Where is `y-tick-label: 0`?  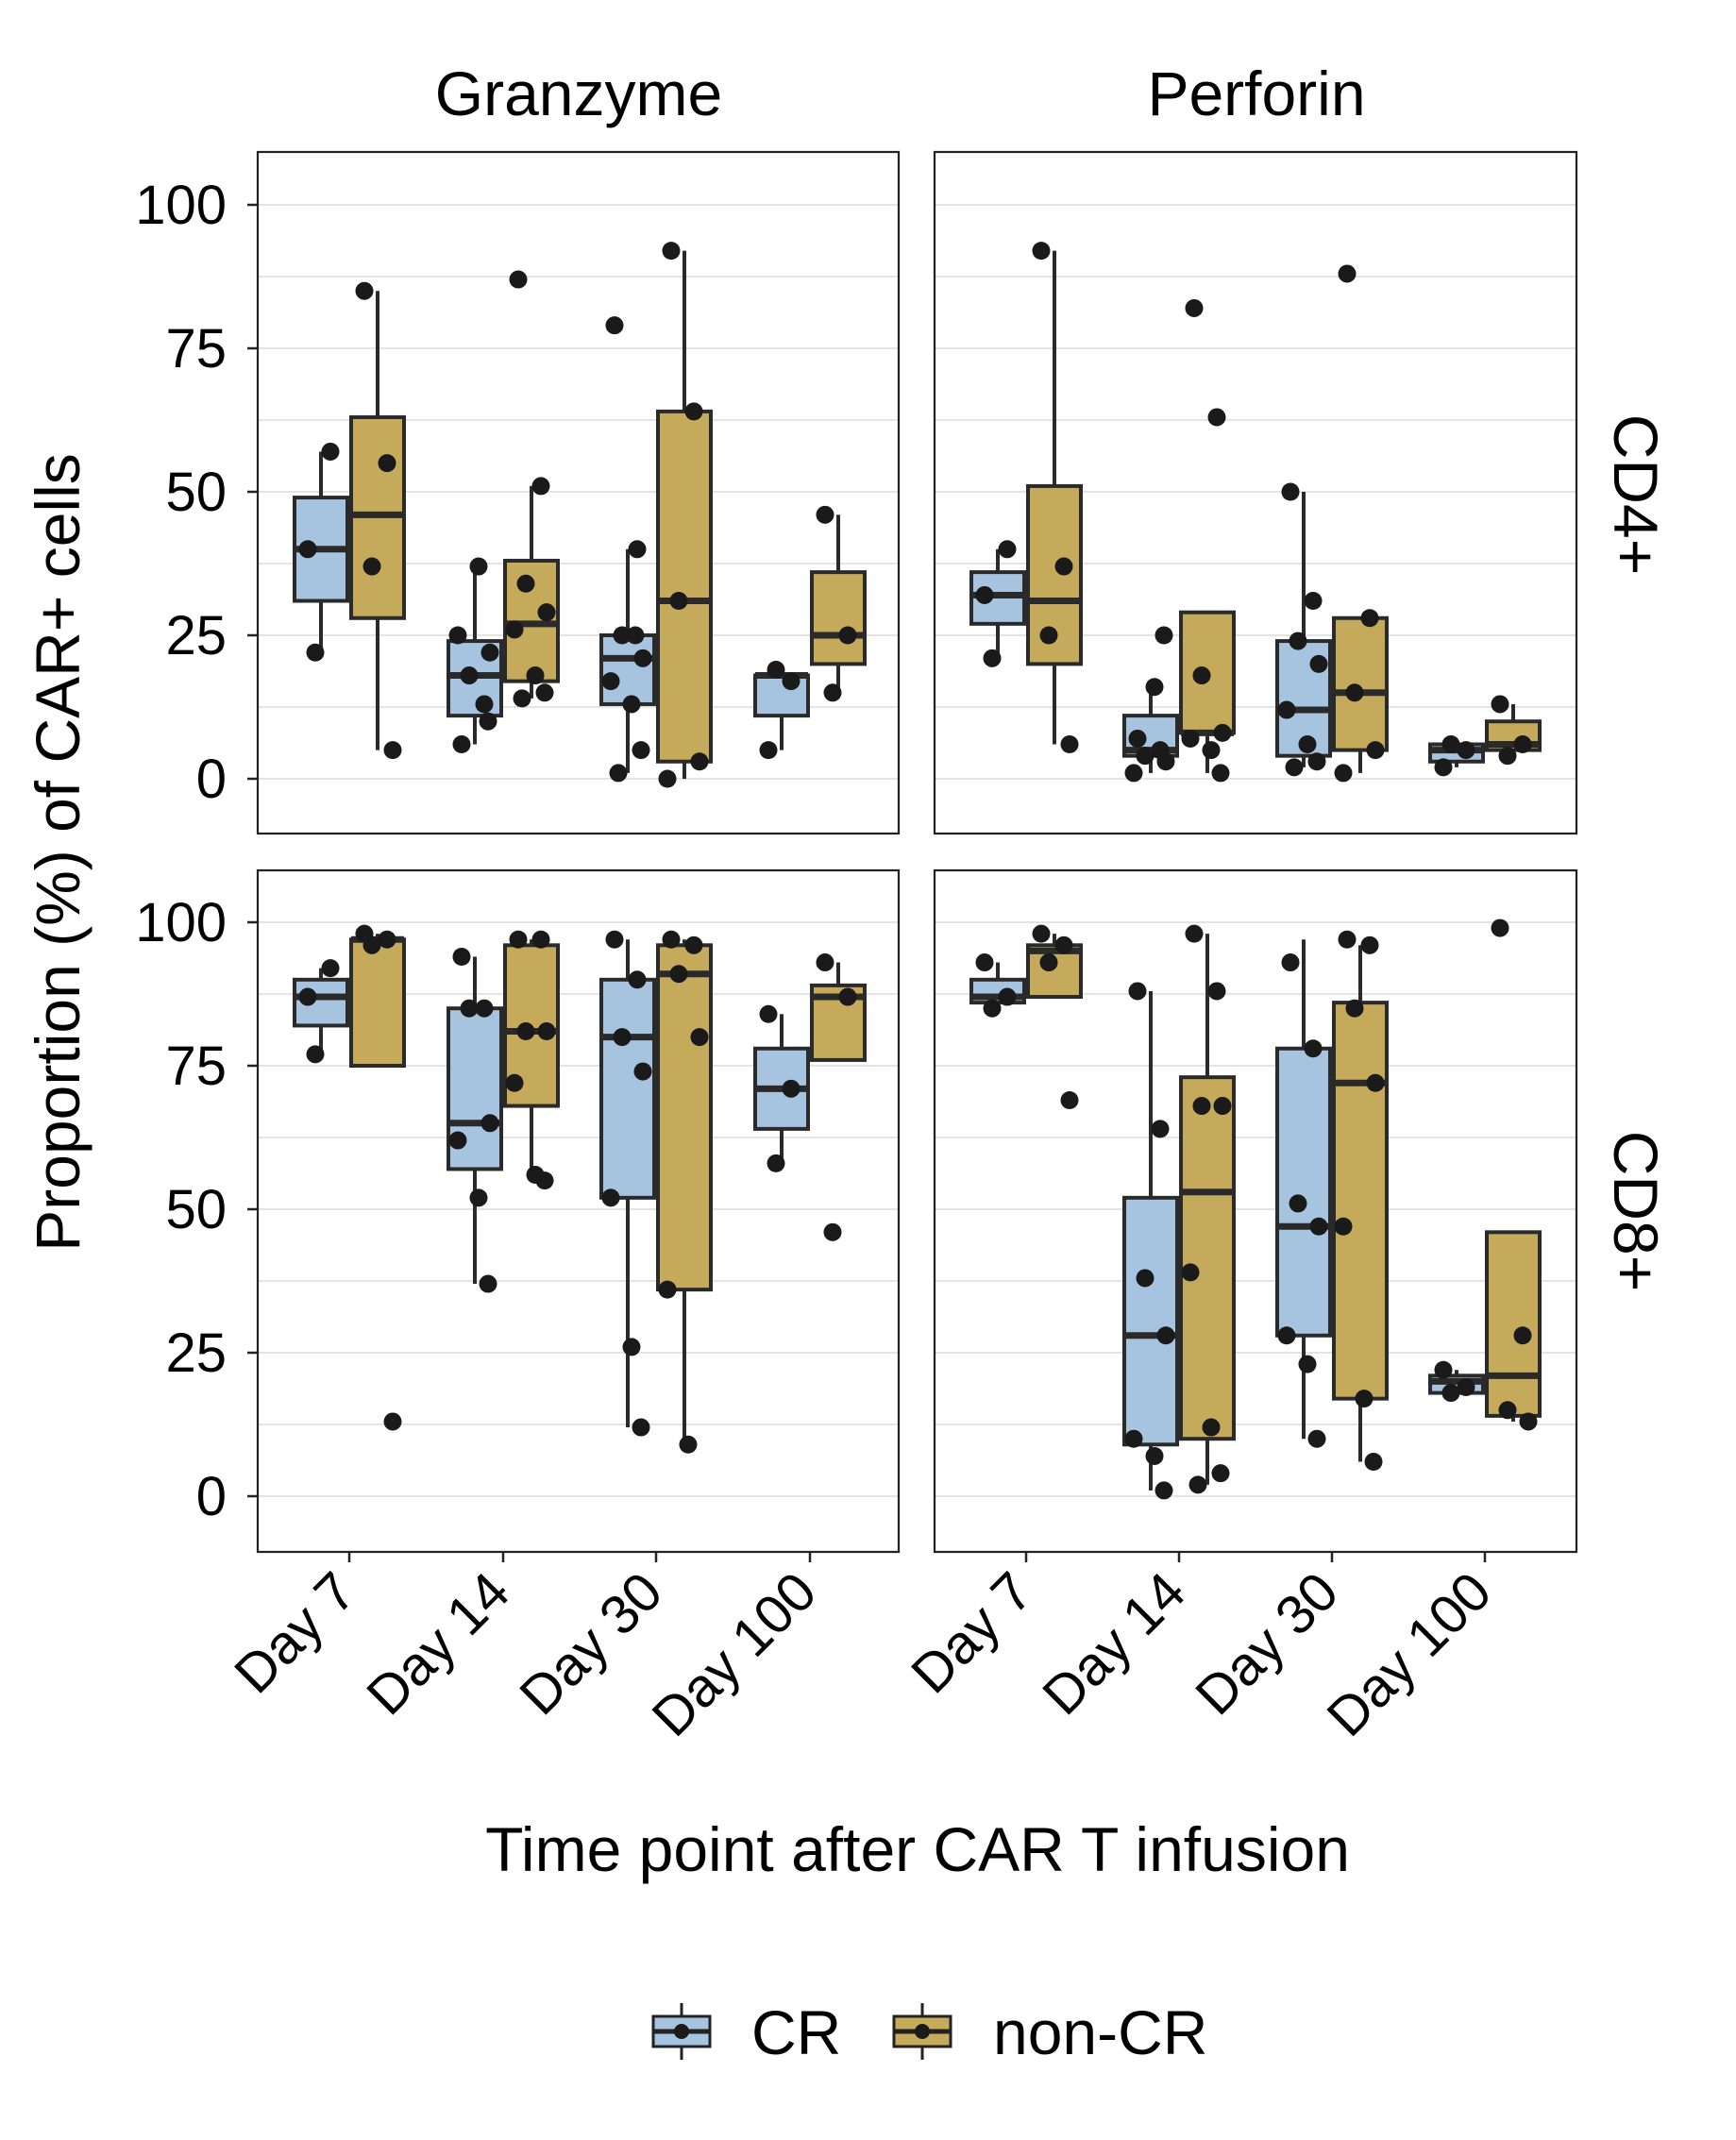
y-tick-label: 0 is located at coordinates (212, 1496).